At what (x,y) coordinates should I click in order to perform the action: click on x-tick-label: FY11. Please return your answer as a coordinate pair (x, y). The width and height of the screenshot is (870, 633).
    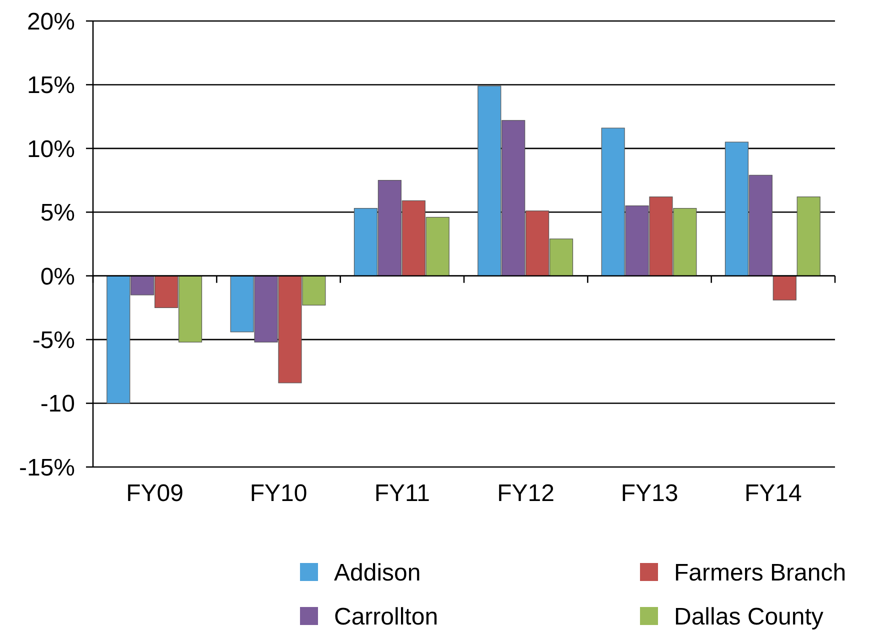
    Looking at the image, I should click on (402, 493).